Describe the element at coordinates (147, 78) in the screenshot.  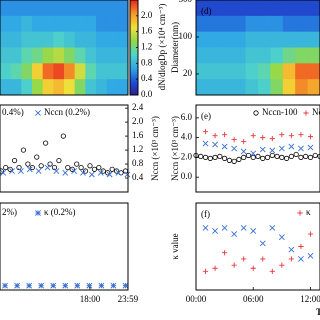
I see `colorbar-tick-label: 0.4` at that location.